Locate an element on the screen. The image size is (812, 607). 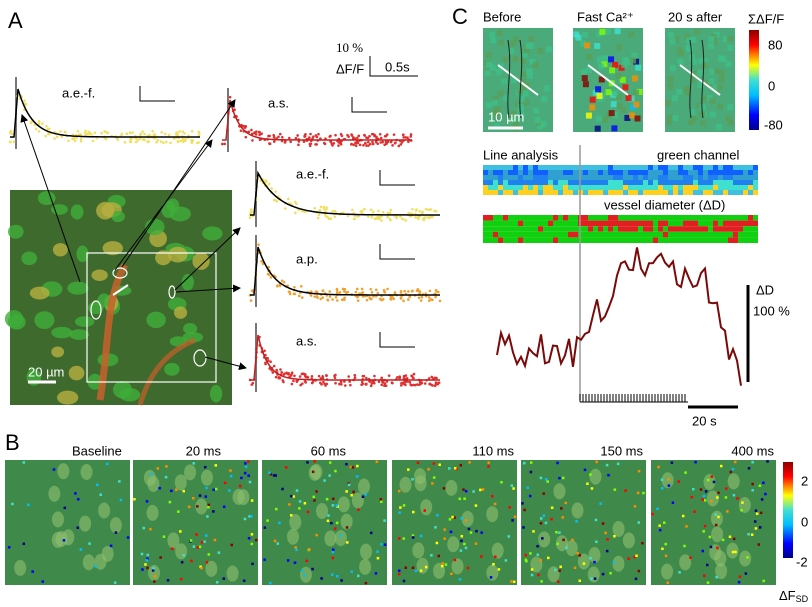
trace-scale is located at coordinates (157, 94).